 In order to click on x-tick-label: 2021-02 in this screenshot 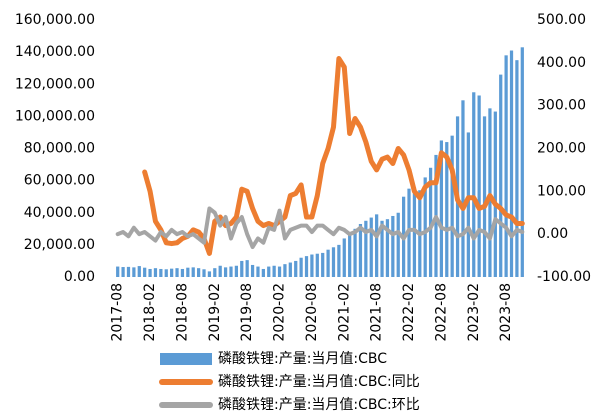, I will do `click(344, 312)`.